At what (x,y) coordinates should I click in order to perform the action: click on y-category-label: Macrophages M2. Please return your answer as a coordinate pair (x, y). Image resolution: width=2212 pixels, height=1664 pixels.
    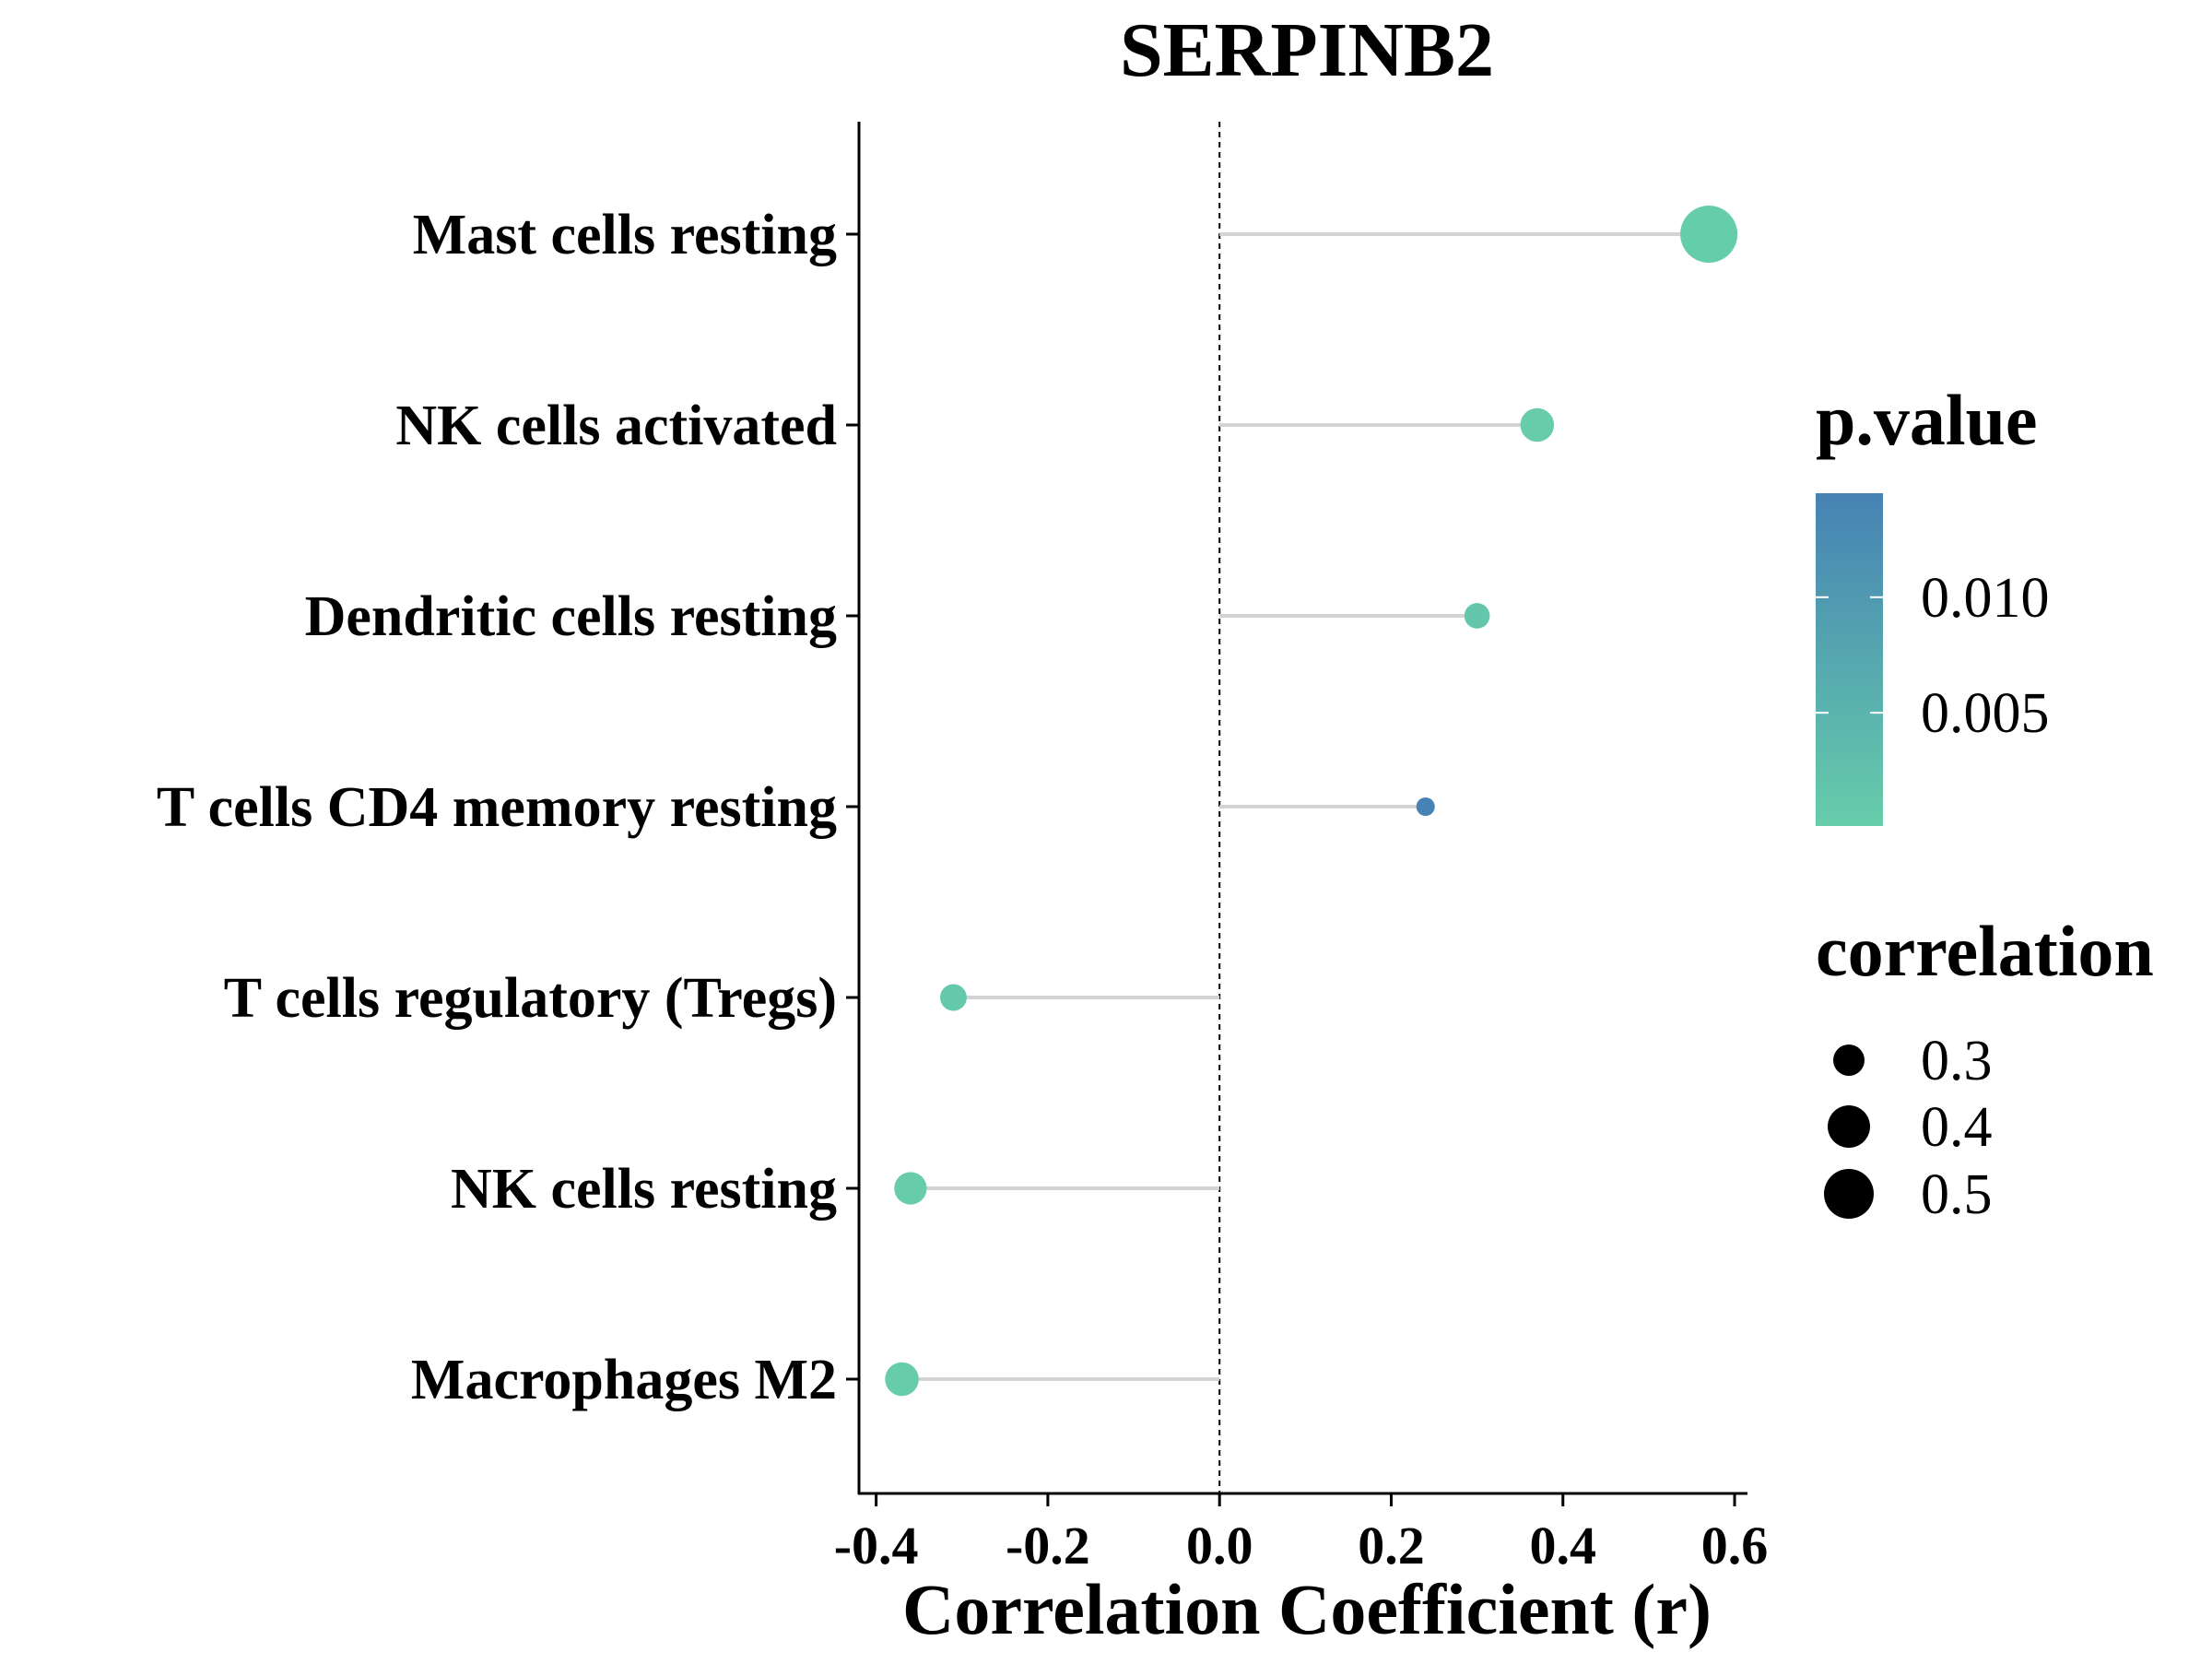
    Looking at the image, I should click on (624, 1380).